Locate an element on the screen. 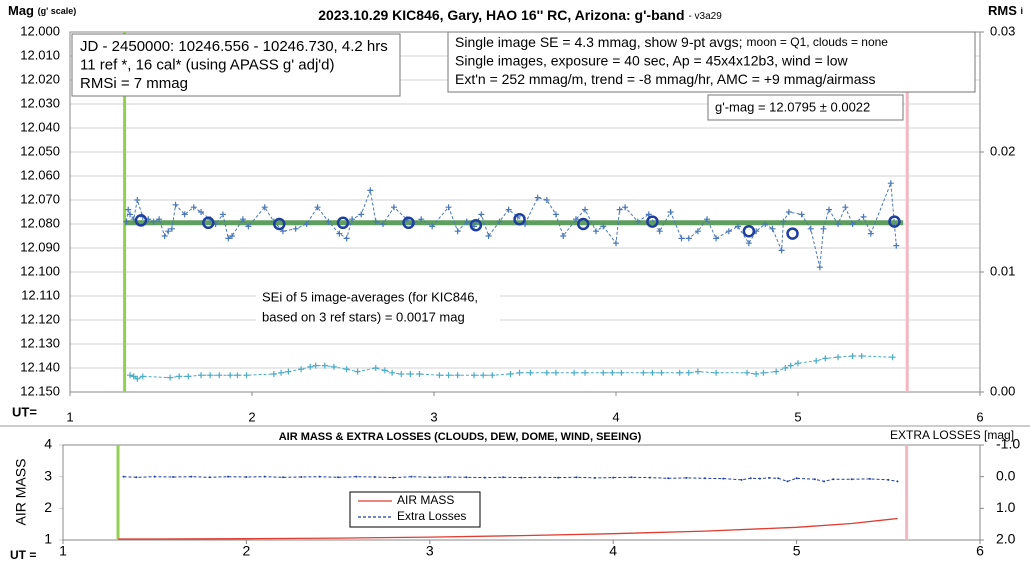  x-tick-label: 1 is located at coordinates (63, 551).